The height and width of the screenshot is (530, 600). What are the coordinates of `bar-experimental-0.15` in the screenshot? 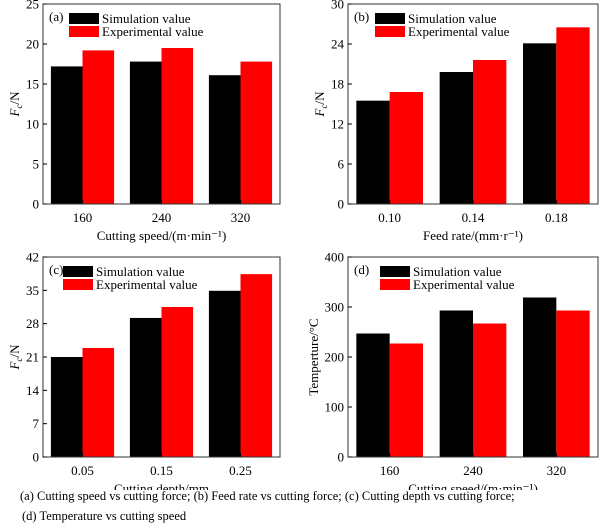 It's located at (177, 382).